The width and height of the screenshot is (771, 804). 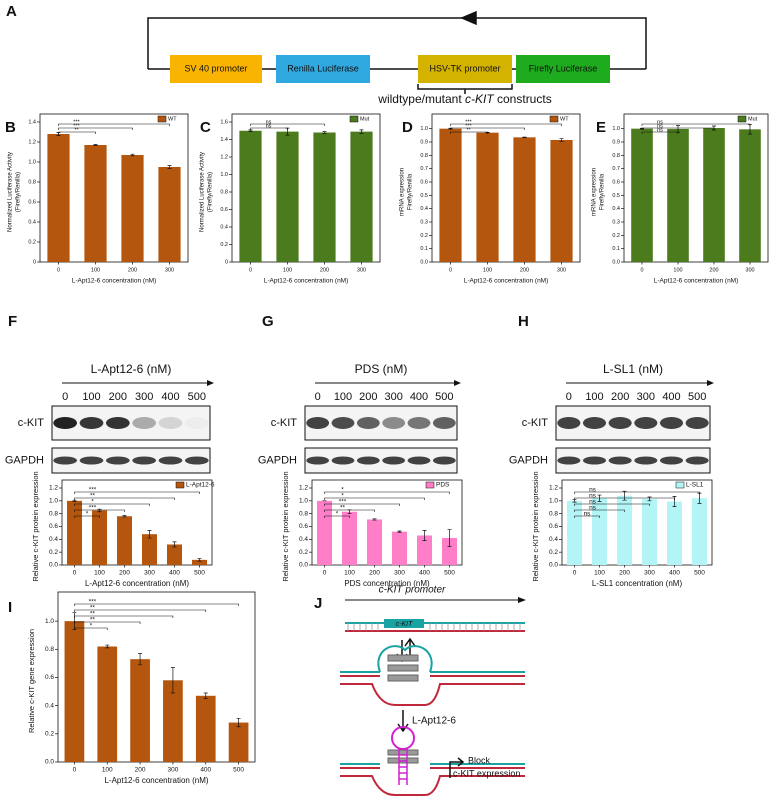 I want to click on legend-swatch, so click(x=430, y=485).